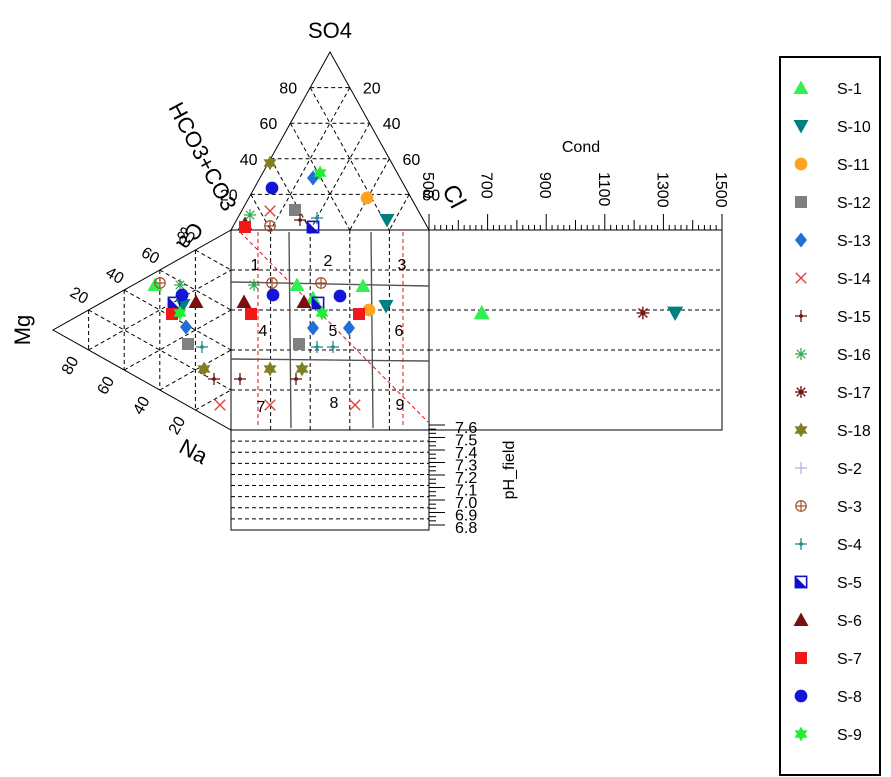 This screenshot has height=777, width=891. Describe the element at coordinates (261, 407) in the screenshot. I see `region-label: 7` at that location.